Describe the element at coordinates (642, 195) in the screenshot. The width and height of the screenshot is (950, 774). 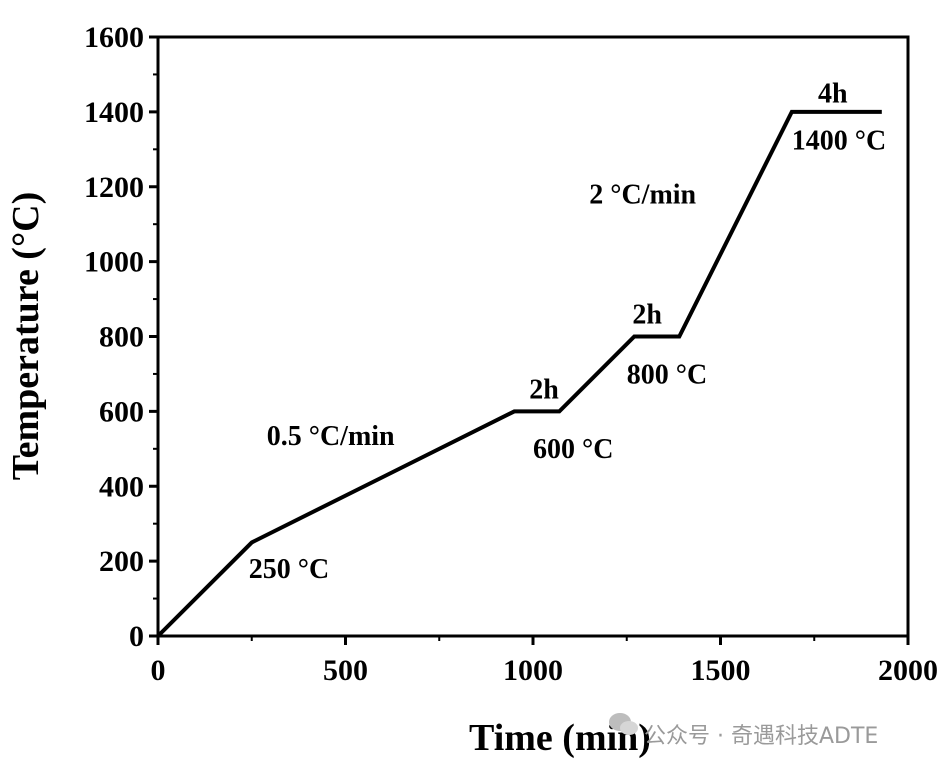
I see `annotation-label: 2 °C/min` at that location.